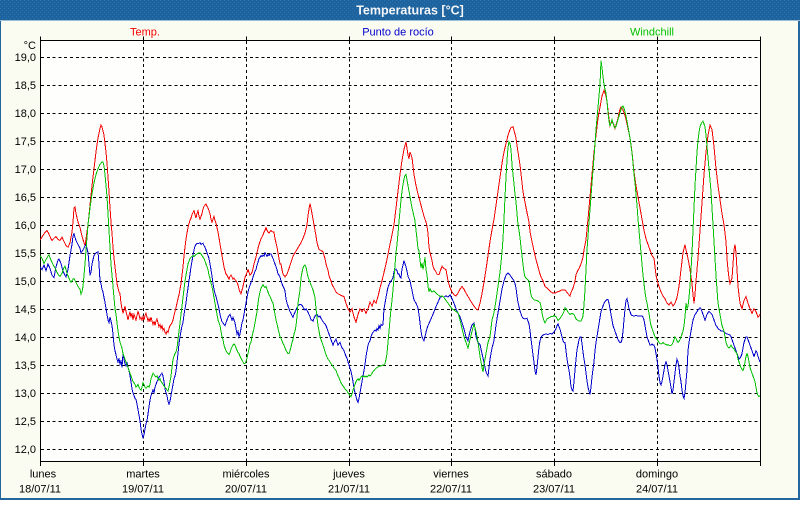 This screenshot has height=505, width=800. I want to click on svg-text: 21/07/11, so click(349, 490).